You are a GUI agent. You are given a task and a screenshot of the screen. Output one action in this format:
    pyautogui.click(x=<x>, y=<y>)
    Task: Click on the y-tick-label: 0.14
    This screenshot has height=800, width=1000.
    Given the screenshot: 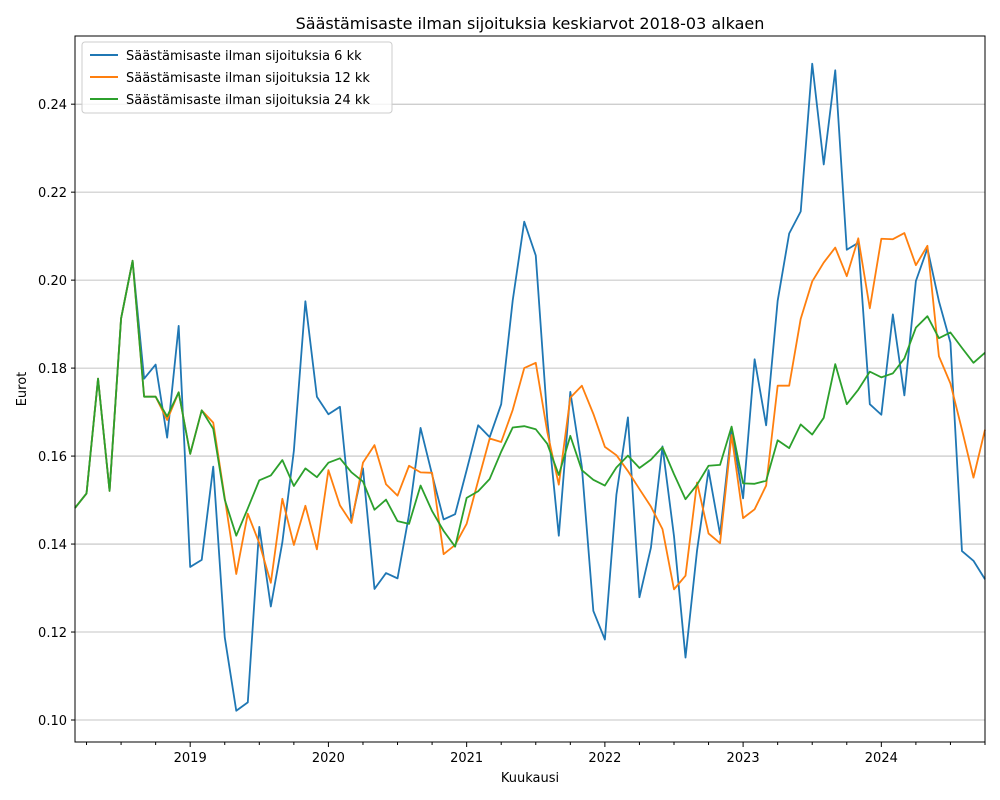 What is the action you would take?
    pyautogui.click(x=52, y=545)
    